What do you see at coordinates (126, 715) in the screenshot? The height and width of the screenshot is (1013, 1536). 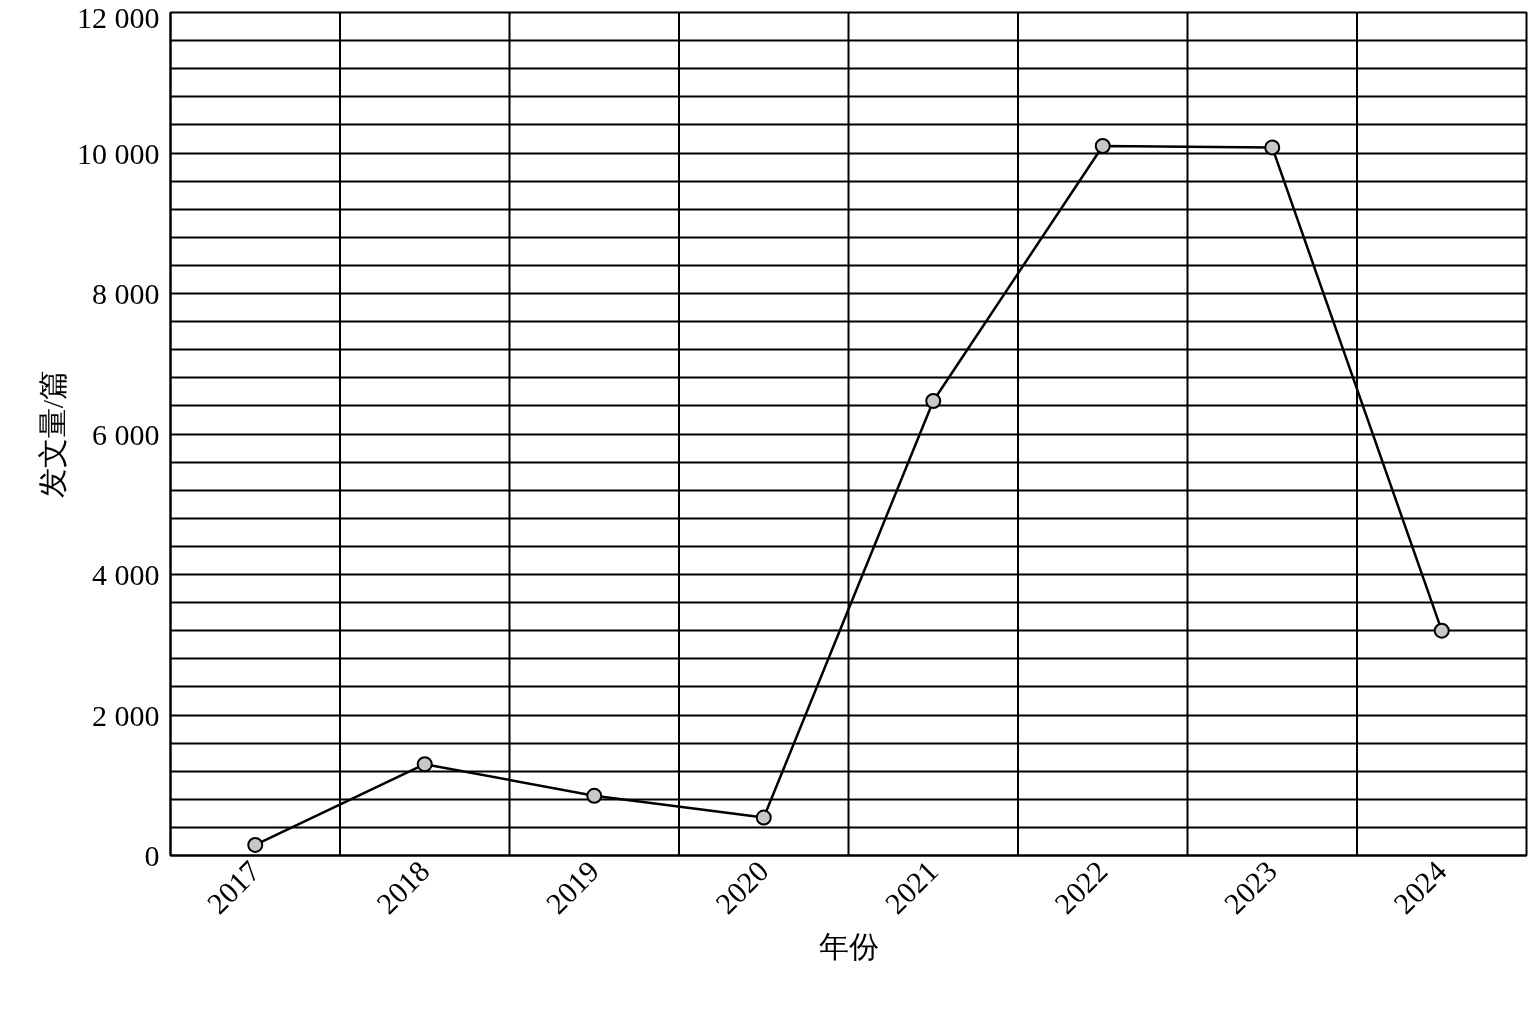 I see `y-tick-label: 2 000` at bounding box center [126, 715].